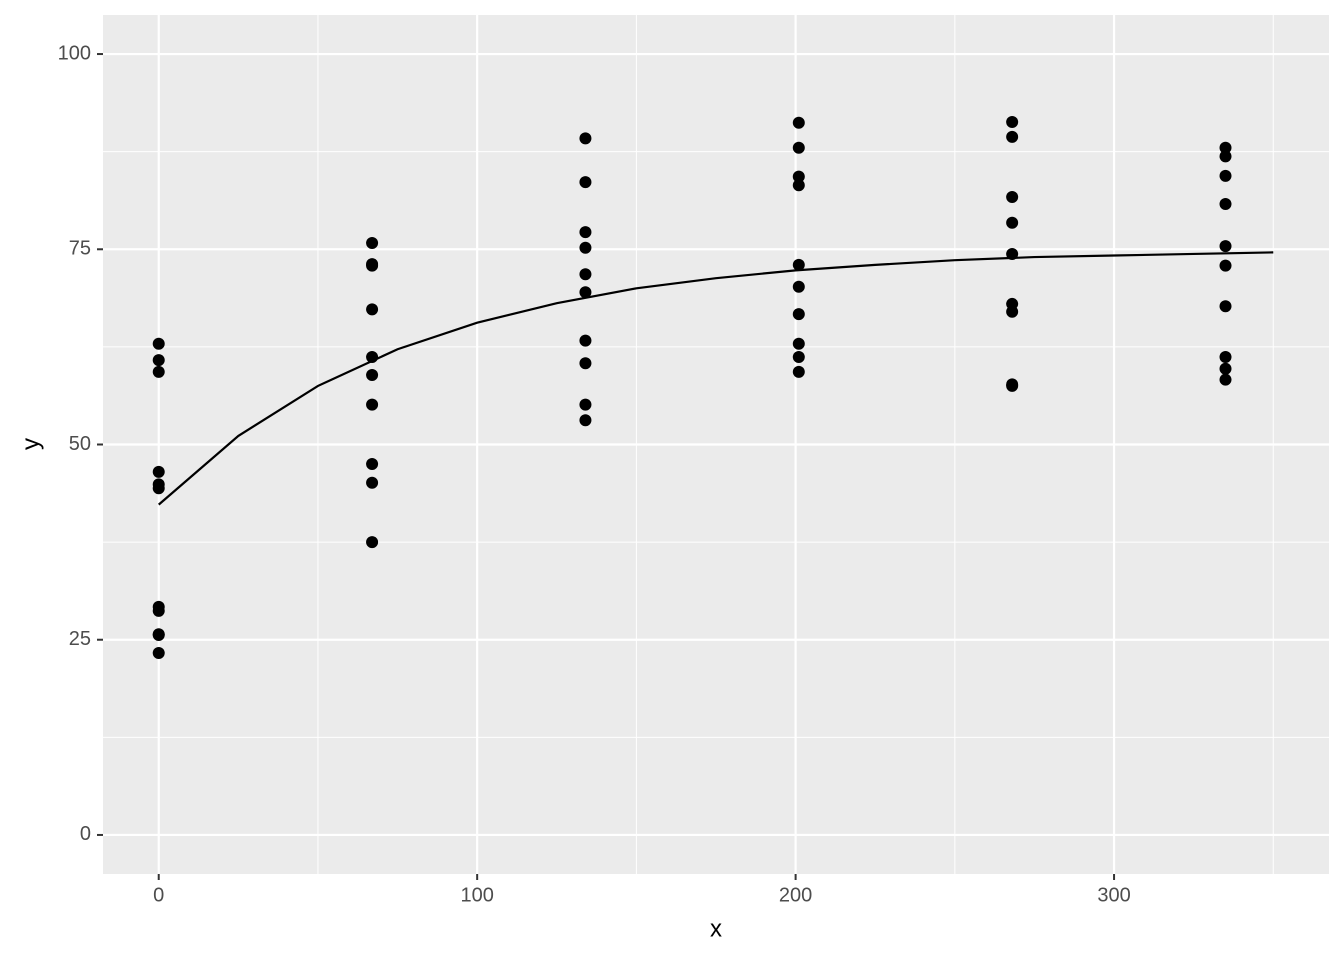 This screenshot has width=1344, height=960. I want to click on x-tick-label: 300, so click(1113, 895).